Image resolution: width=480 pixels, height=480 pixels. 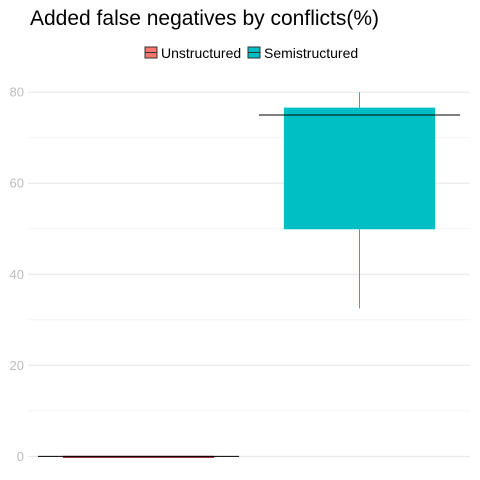 What do you see at coordinates (17, 274) in the screenshot?
I see `y-tick-label: 40` at bounding box center [17, 274].